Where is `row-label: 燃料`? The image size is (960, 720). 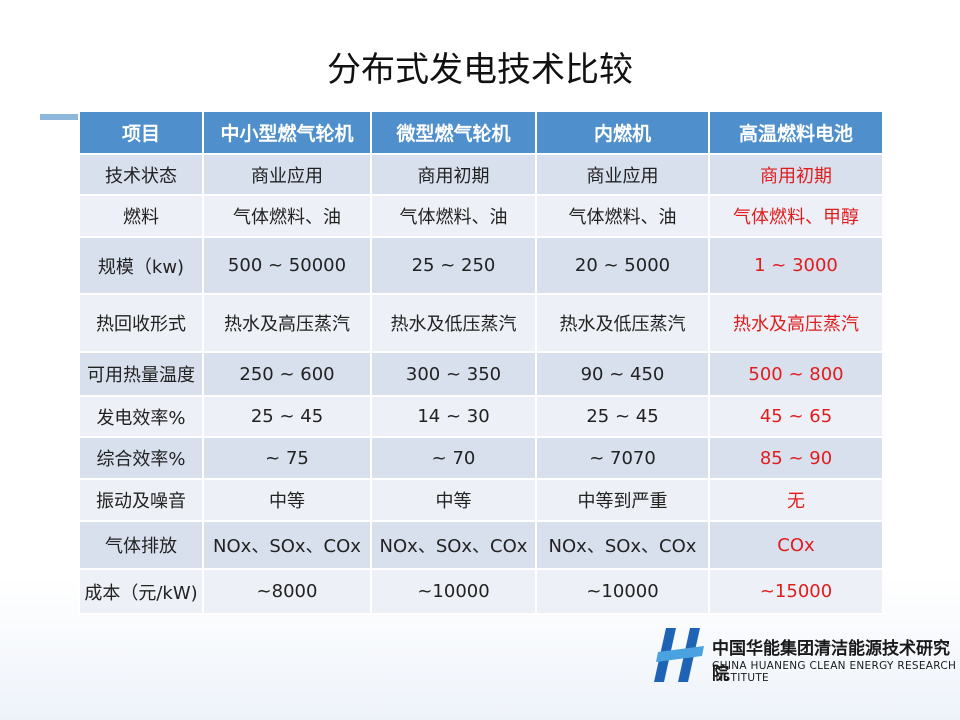 row-label: 燃料 is located at coordinates (141, 216).